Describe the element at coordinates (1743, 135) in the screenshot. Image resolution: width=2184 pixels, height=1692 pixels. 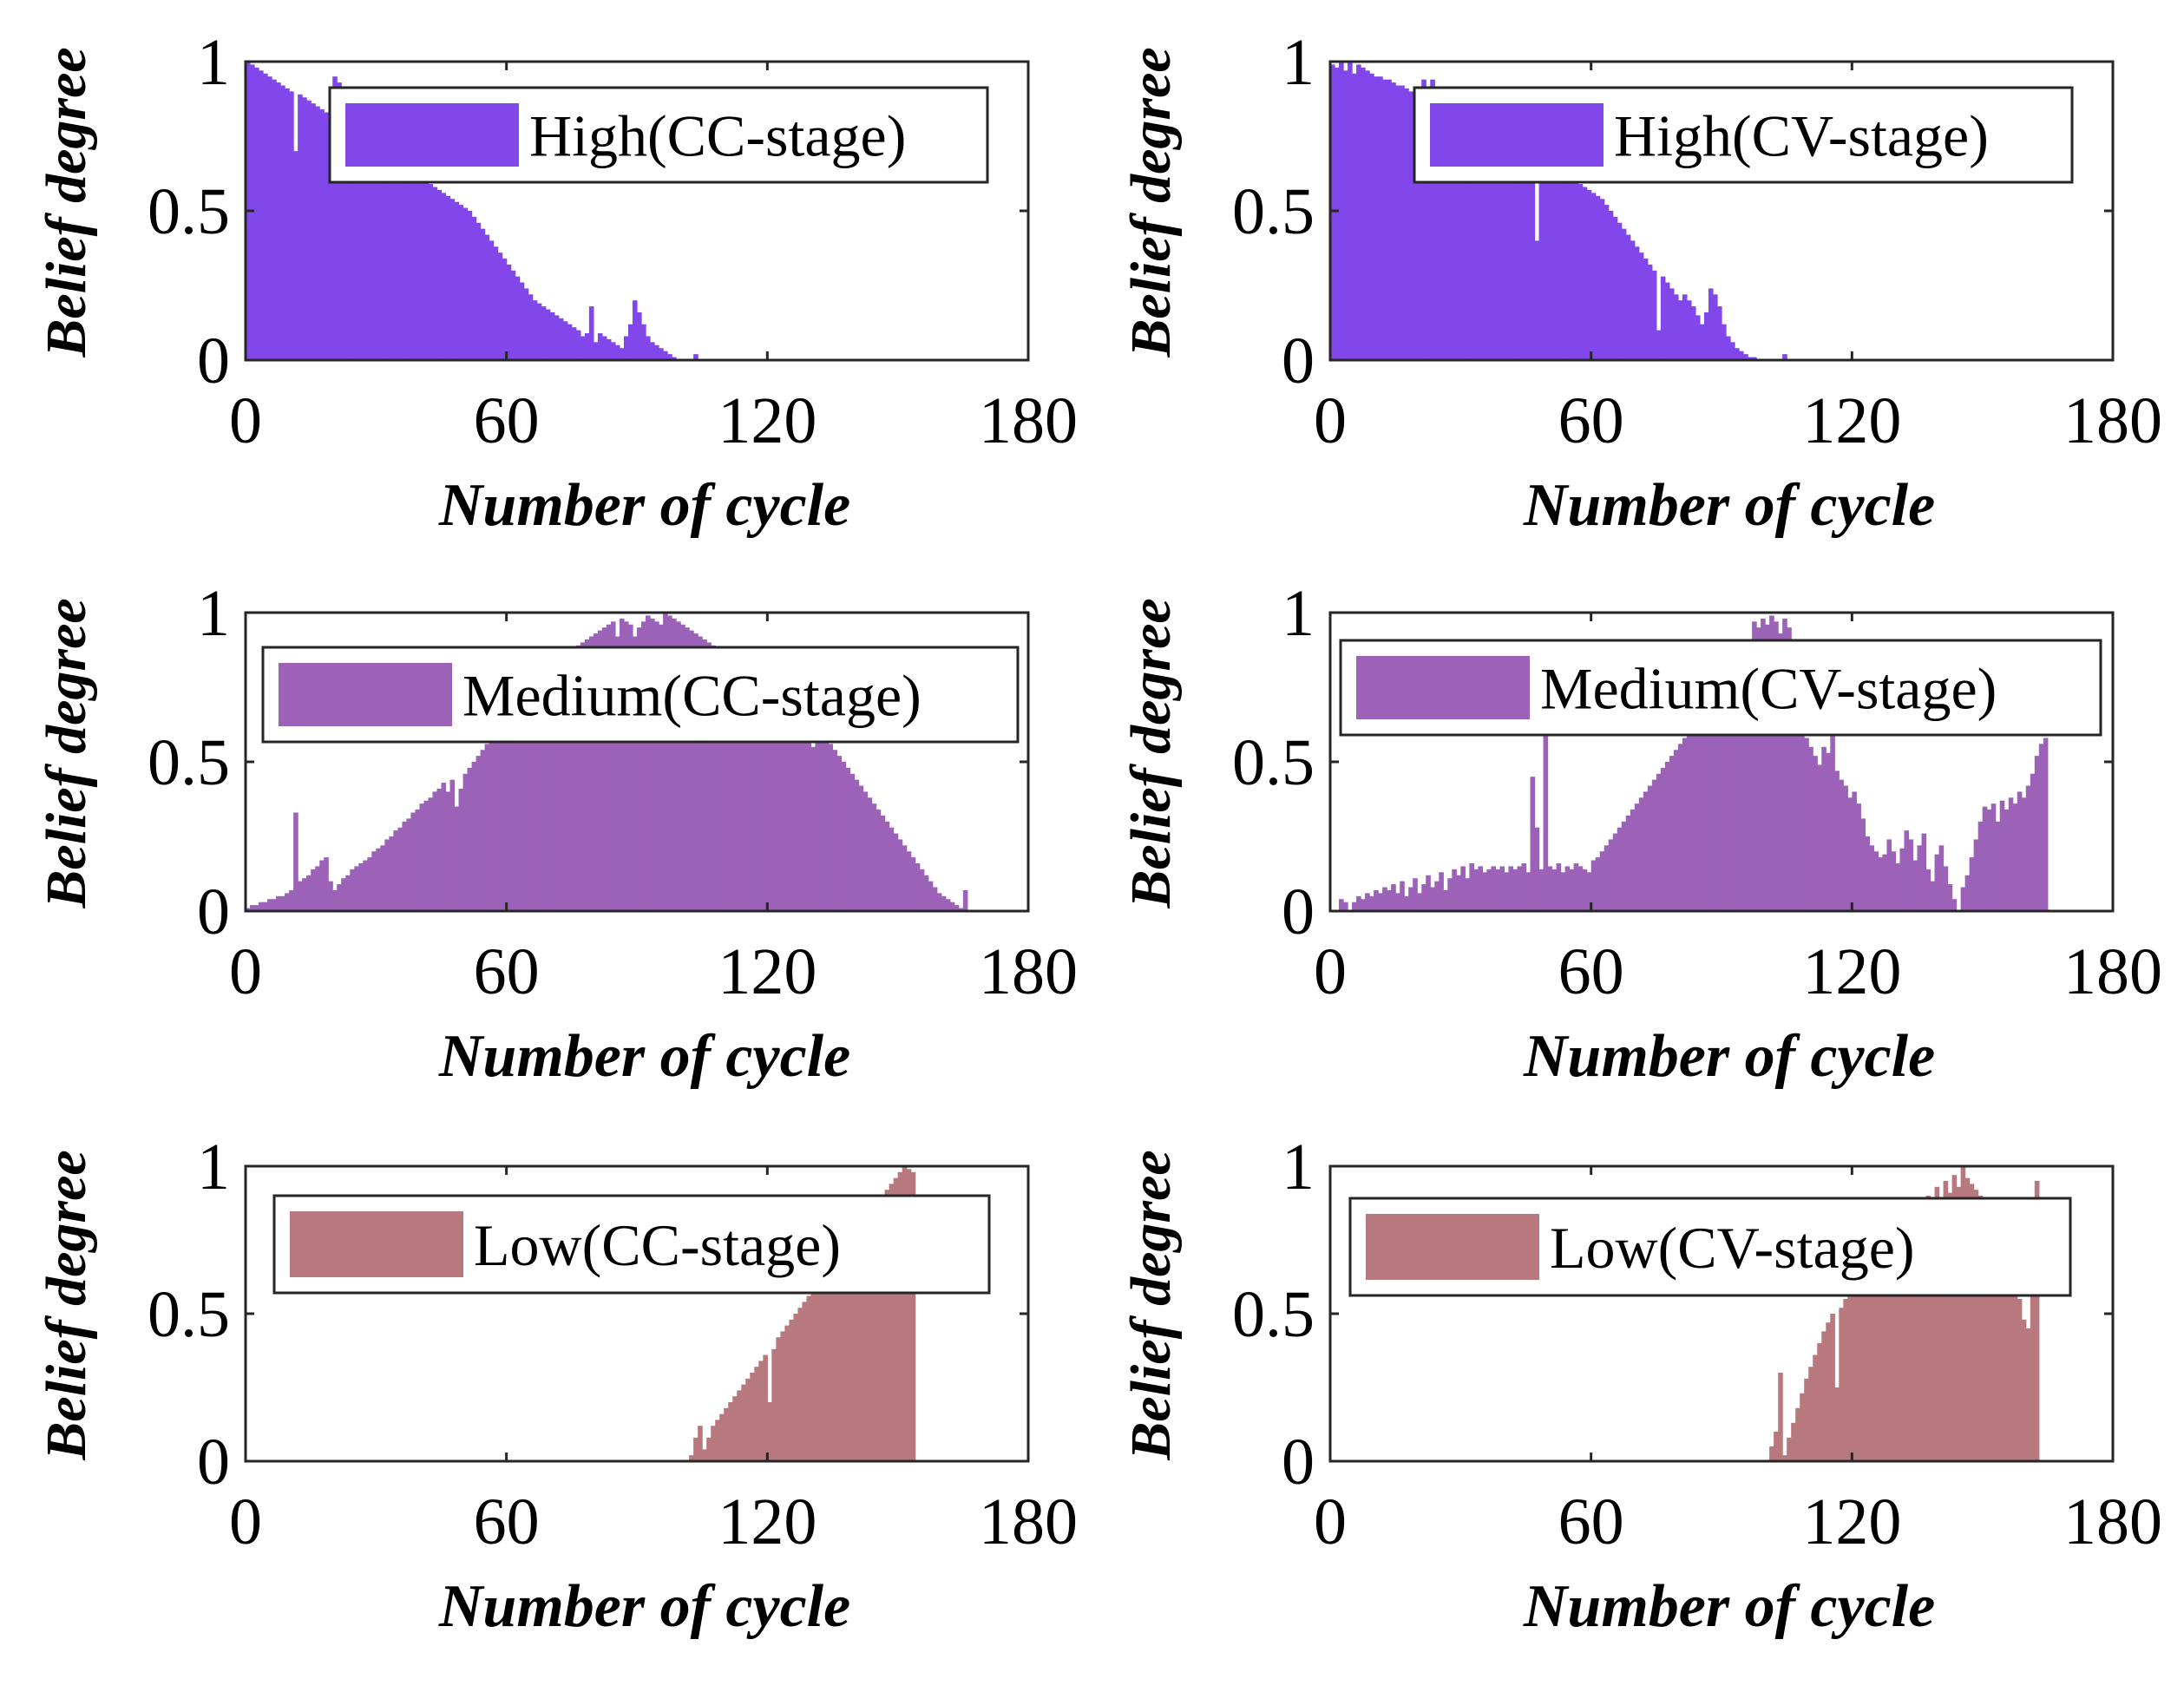
I see `legend: High(CV-stage)` at that location.